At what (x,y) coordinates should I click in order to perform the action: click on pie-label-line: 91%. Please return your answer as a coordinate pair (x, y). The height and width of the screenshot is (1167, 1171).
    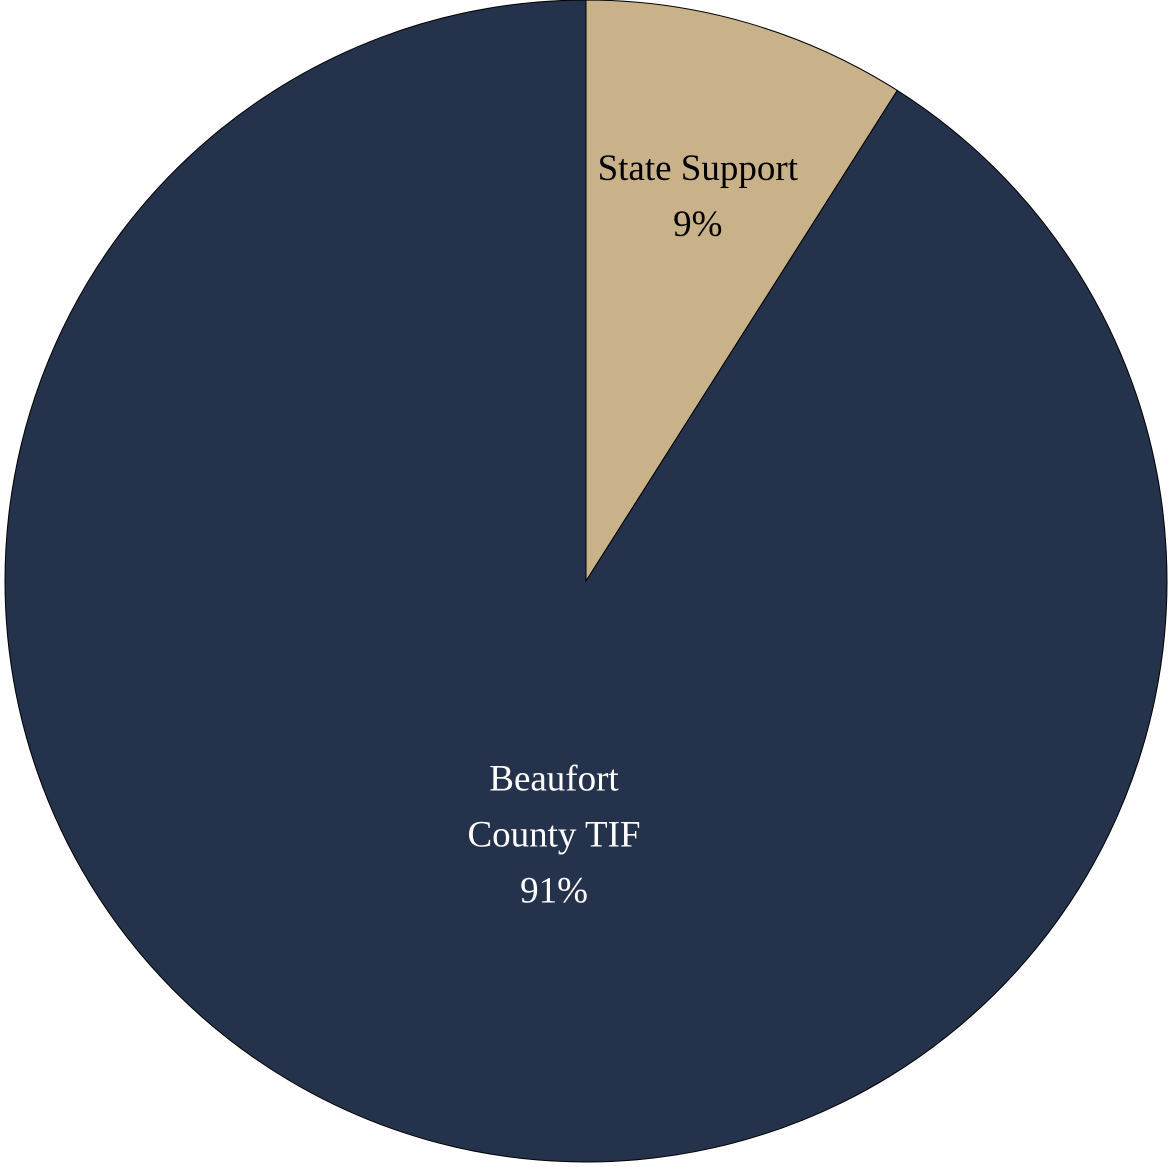
    Looking at the image, I should click on (554, 891).